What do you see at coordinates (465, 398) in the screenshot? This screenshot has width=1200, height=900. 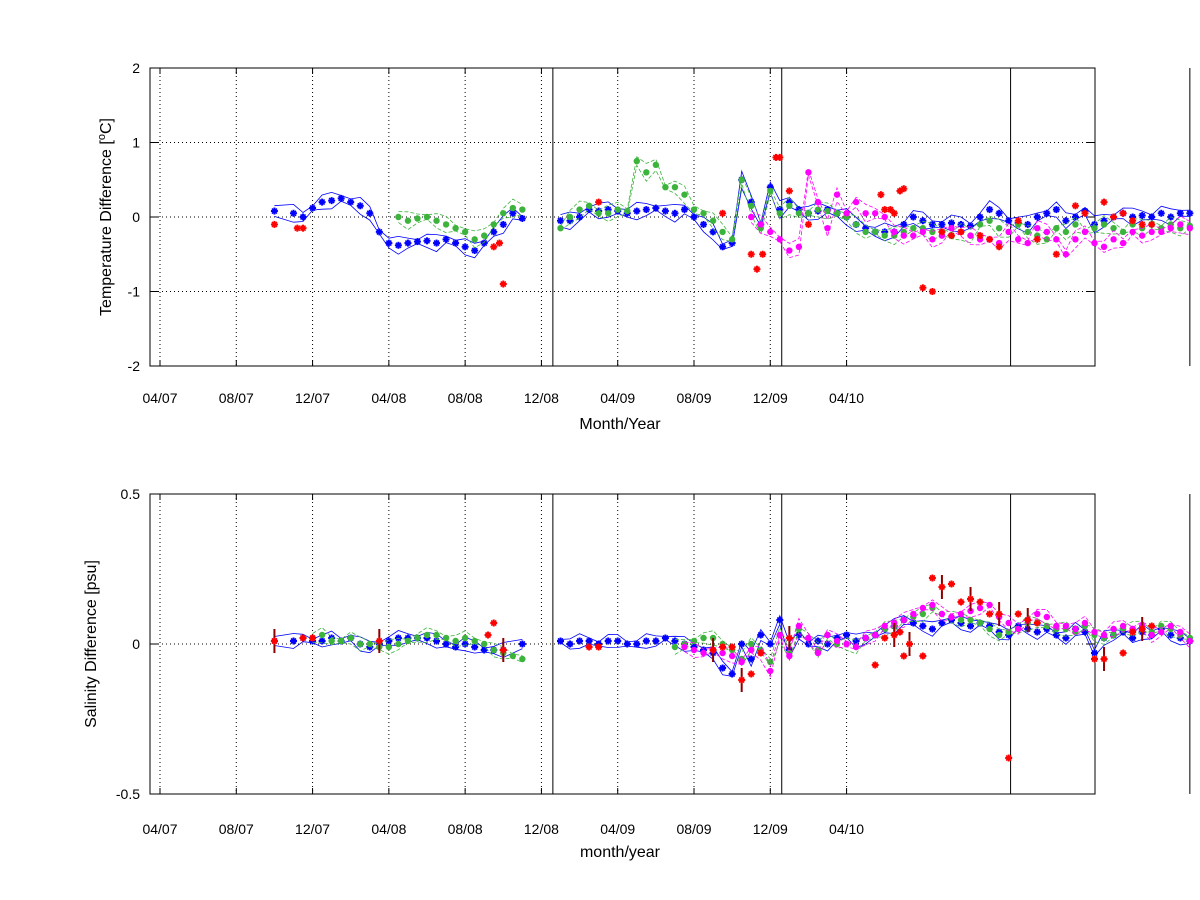 I see `x-tick-label: 08/08` at bounding box center [465, 398].